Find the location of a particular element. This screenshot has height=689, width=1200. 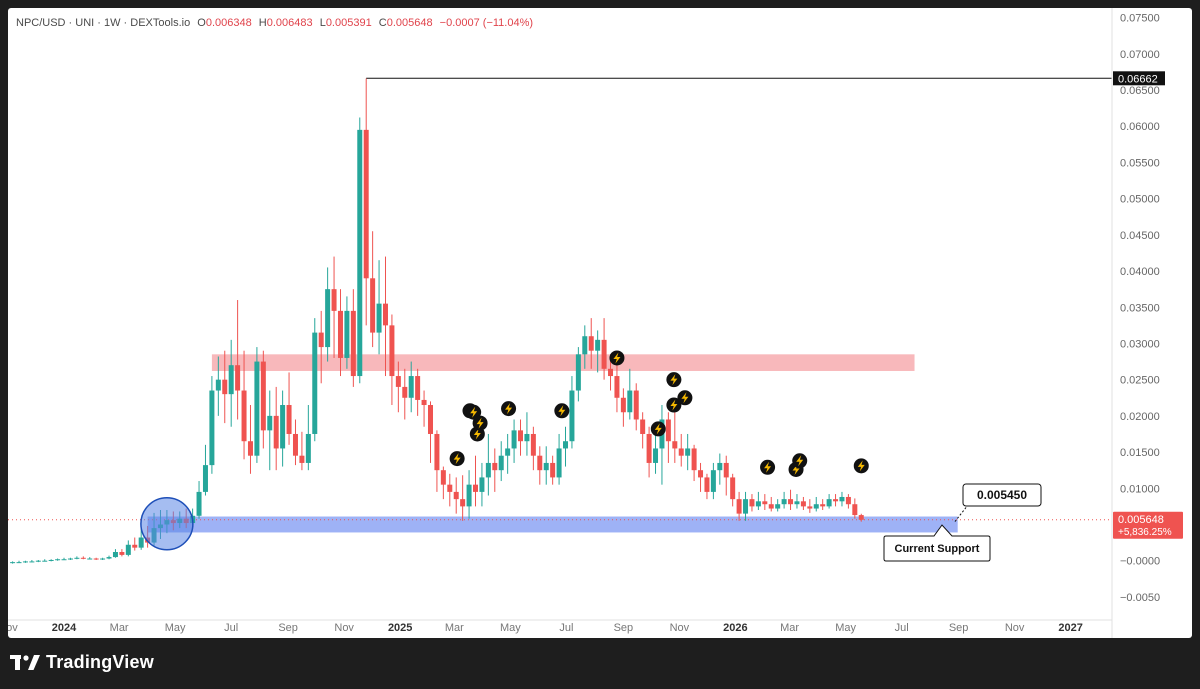

y-tick-label: 0.01500 is located at coordinates (1140, 453).